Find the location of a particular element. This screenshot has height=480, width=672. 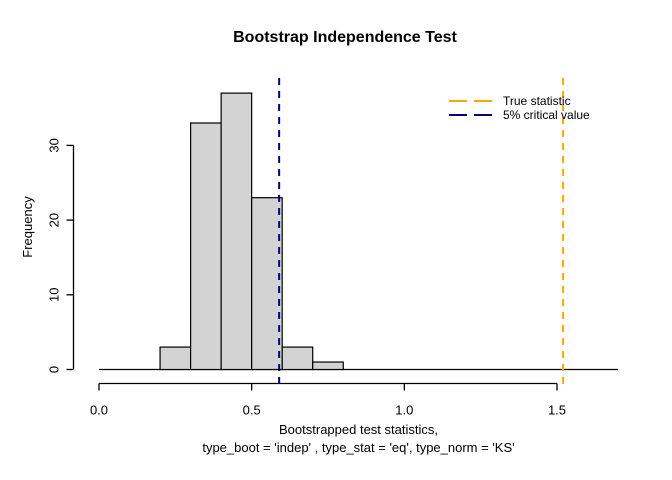

x-axis-tick-label: 1.0 is located at coordinates (404, 410).